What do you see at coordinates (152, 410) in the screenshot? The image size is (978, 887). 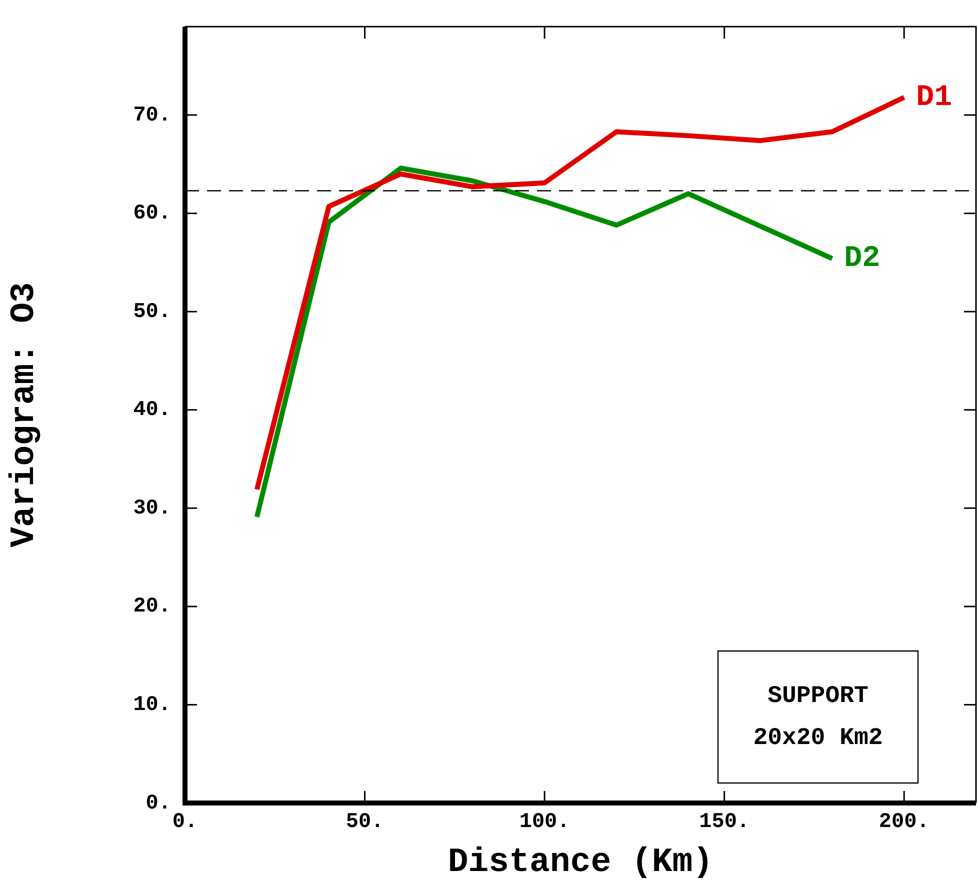 I see `y-tick-label: 40.` at bounding box center [152, 410].